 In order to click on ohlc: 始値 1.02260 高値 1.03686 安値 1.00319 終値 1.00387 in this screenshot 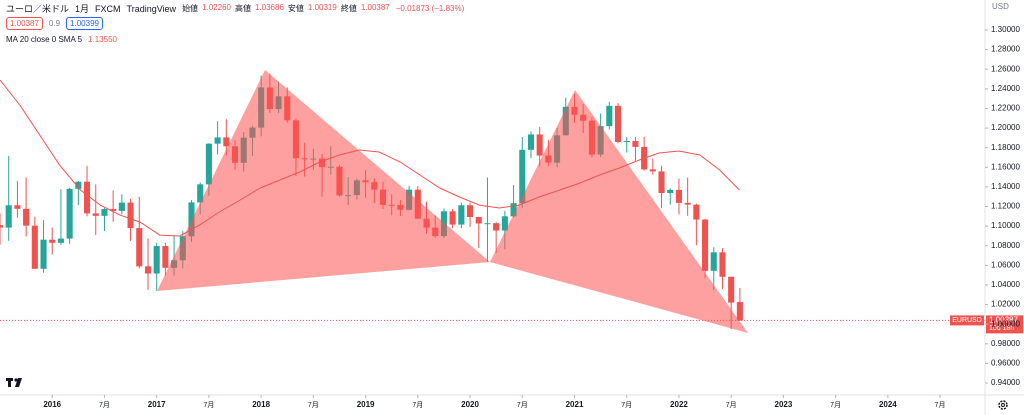, I will do `click(286, 8)`.